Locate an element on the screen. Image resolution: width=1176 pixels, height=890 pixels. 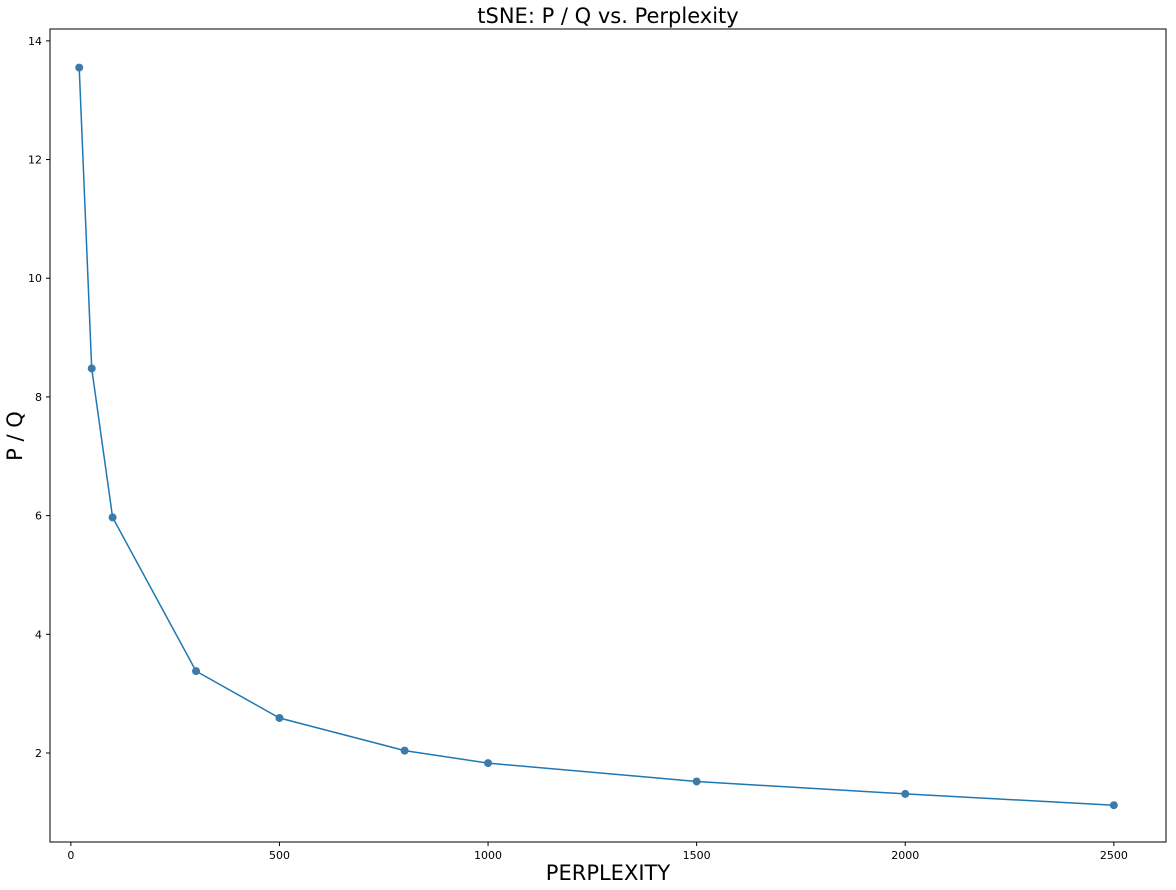
y-tick-label: 12 is located at coordinates (35, 160).